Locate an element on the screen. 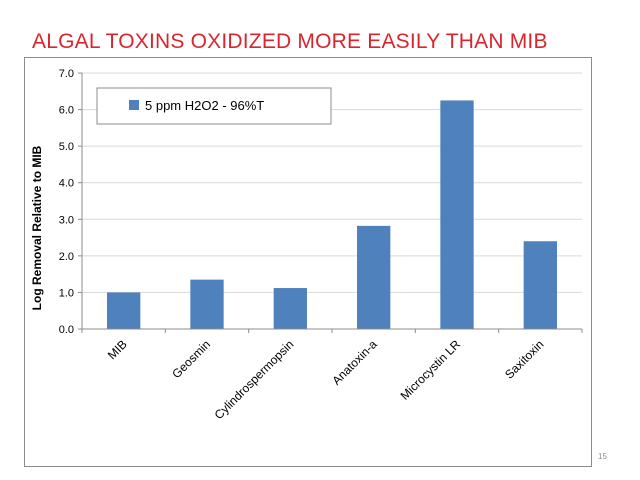 The width and height of the screenshot is (640, 480). page-number: 15 is located at coordinates (602, 456).